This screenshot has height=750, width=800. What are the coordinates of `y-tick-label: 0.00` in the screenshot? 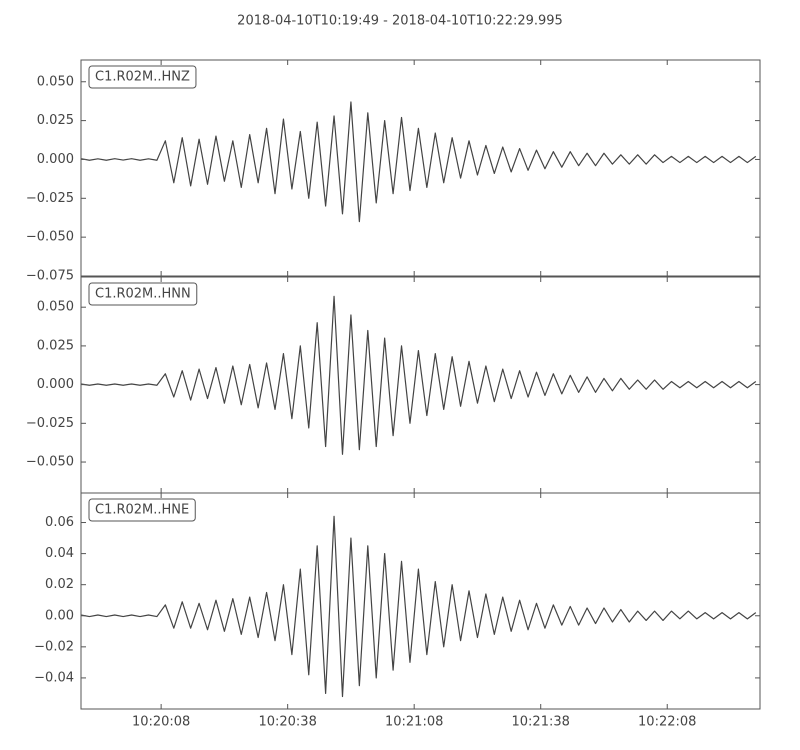 It's located at (59, 615).